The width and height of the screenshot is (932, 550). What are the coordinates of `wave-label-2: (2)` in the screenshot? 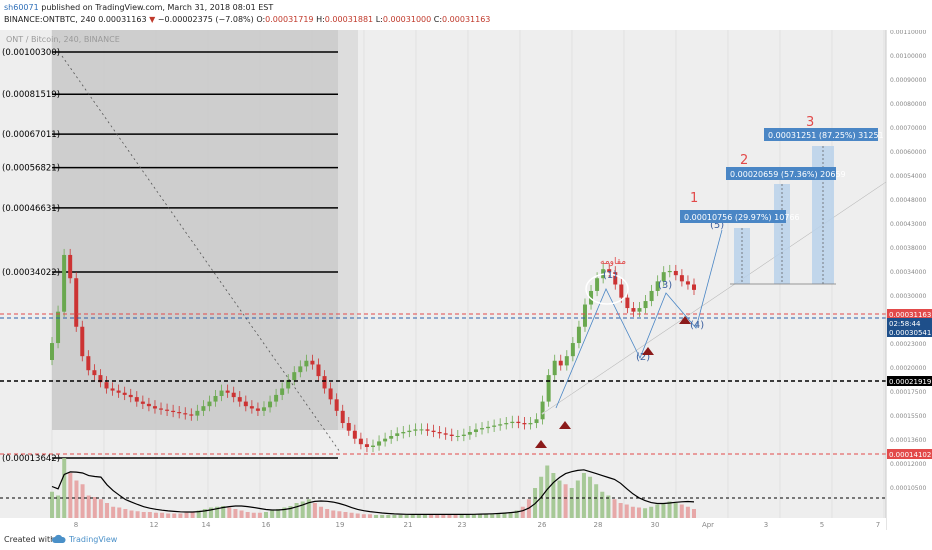 It's located at (643, 357).